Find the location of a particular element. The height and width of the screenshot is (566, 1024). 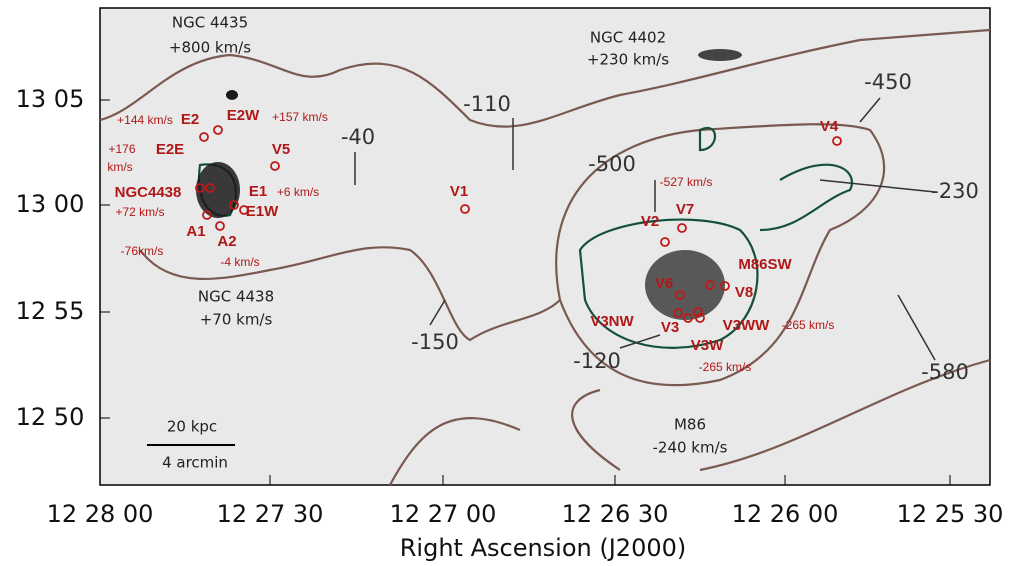

region-label: V4 is located at coordinates (829, 126).